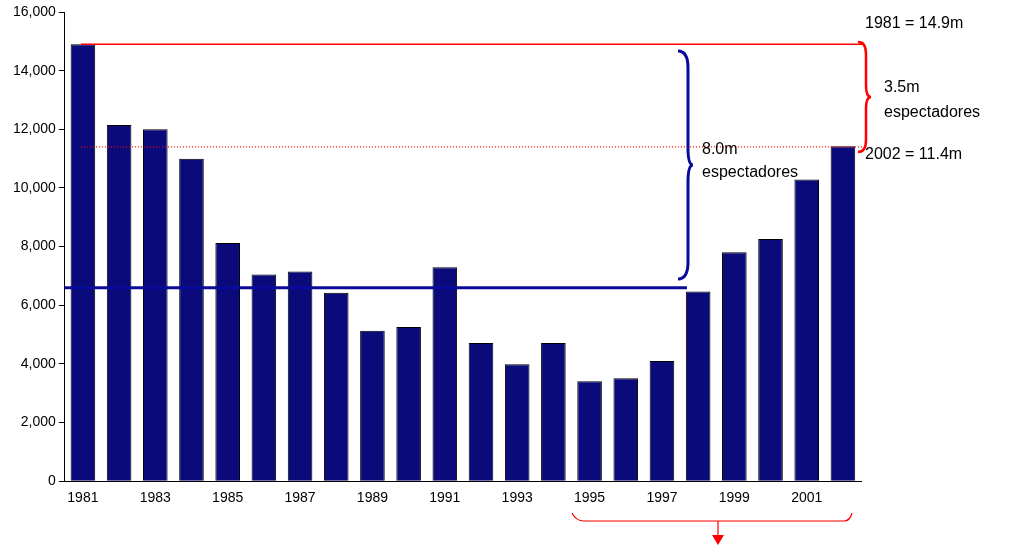 The image size is (1019, 546). What do you see at coordinates (734, 497) in the screenshot?
I see `x-tick-label: 1999` at bounding box center [734, 497].